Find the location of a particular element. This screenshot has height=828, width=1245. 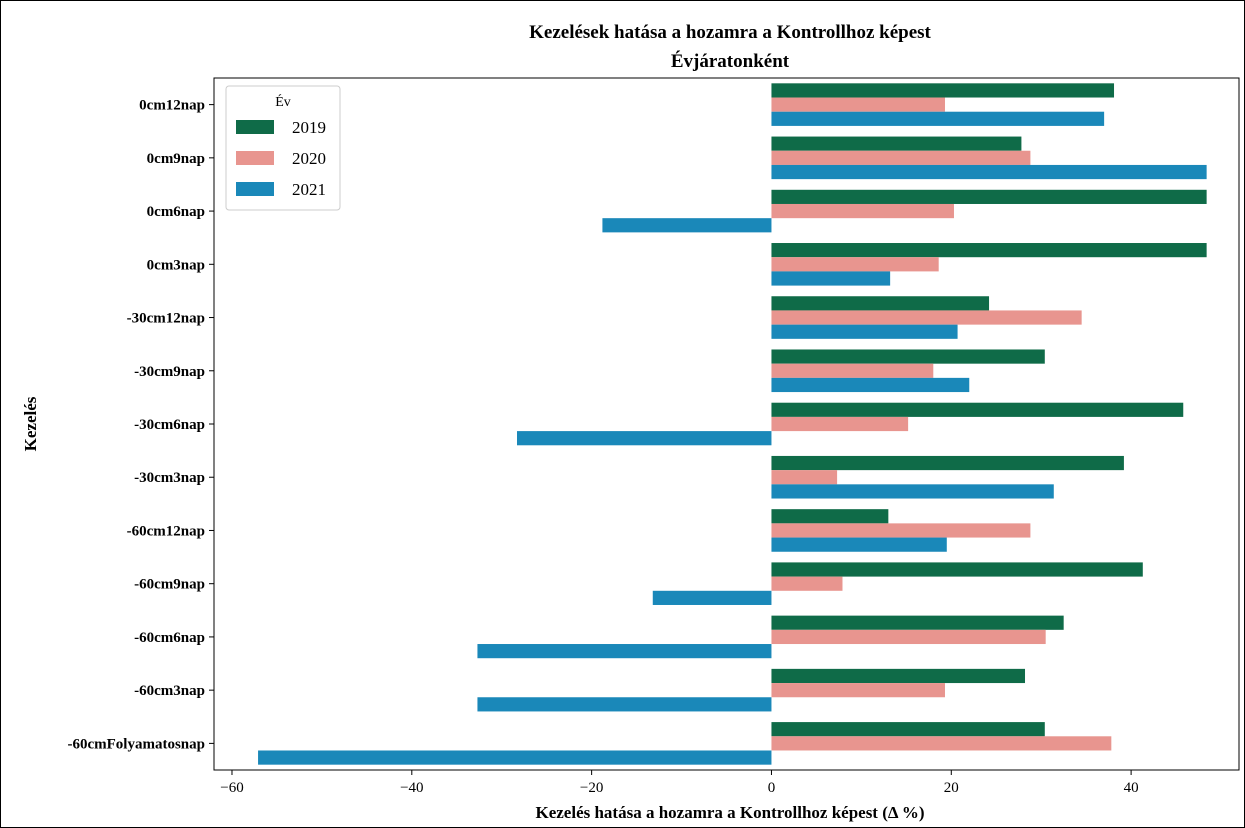

y-axis-label: Kezelés is located at coordinates (30, 423).